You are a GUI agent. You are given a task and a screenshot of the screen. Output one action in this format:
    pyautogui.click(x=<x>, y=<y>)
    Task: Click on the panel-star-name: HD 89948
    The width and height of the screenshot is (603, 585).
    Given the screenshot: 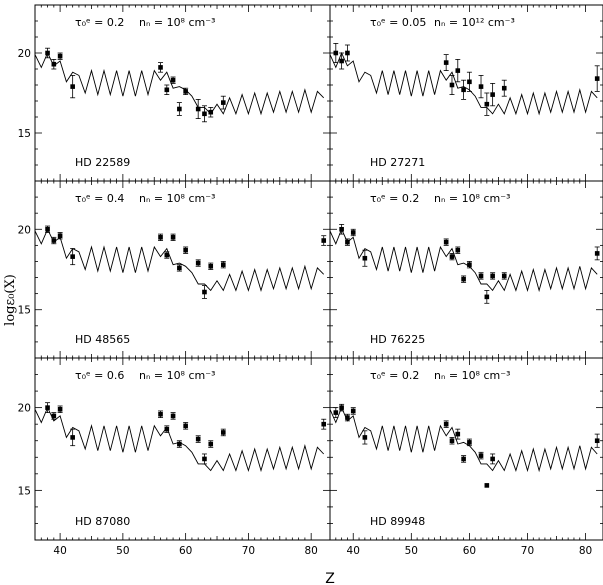 What is the action you would take?
    pyautogui.click(x=397, y=521)
    